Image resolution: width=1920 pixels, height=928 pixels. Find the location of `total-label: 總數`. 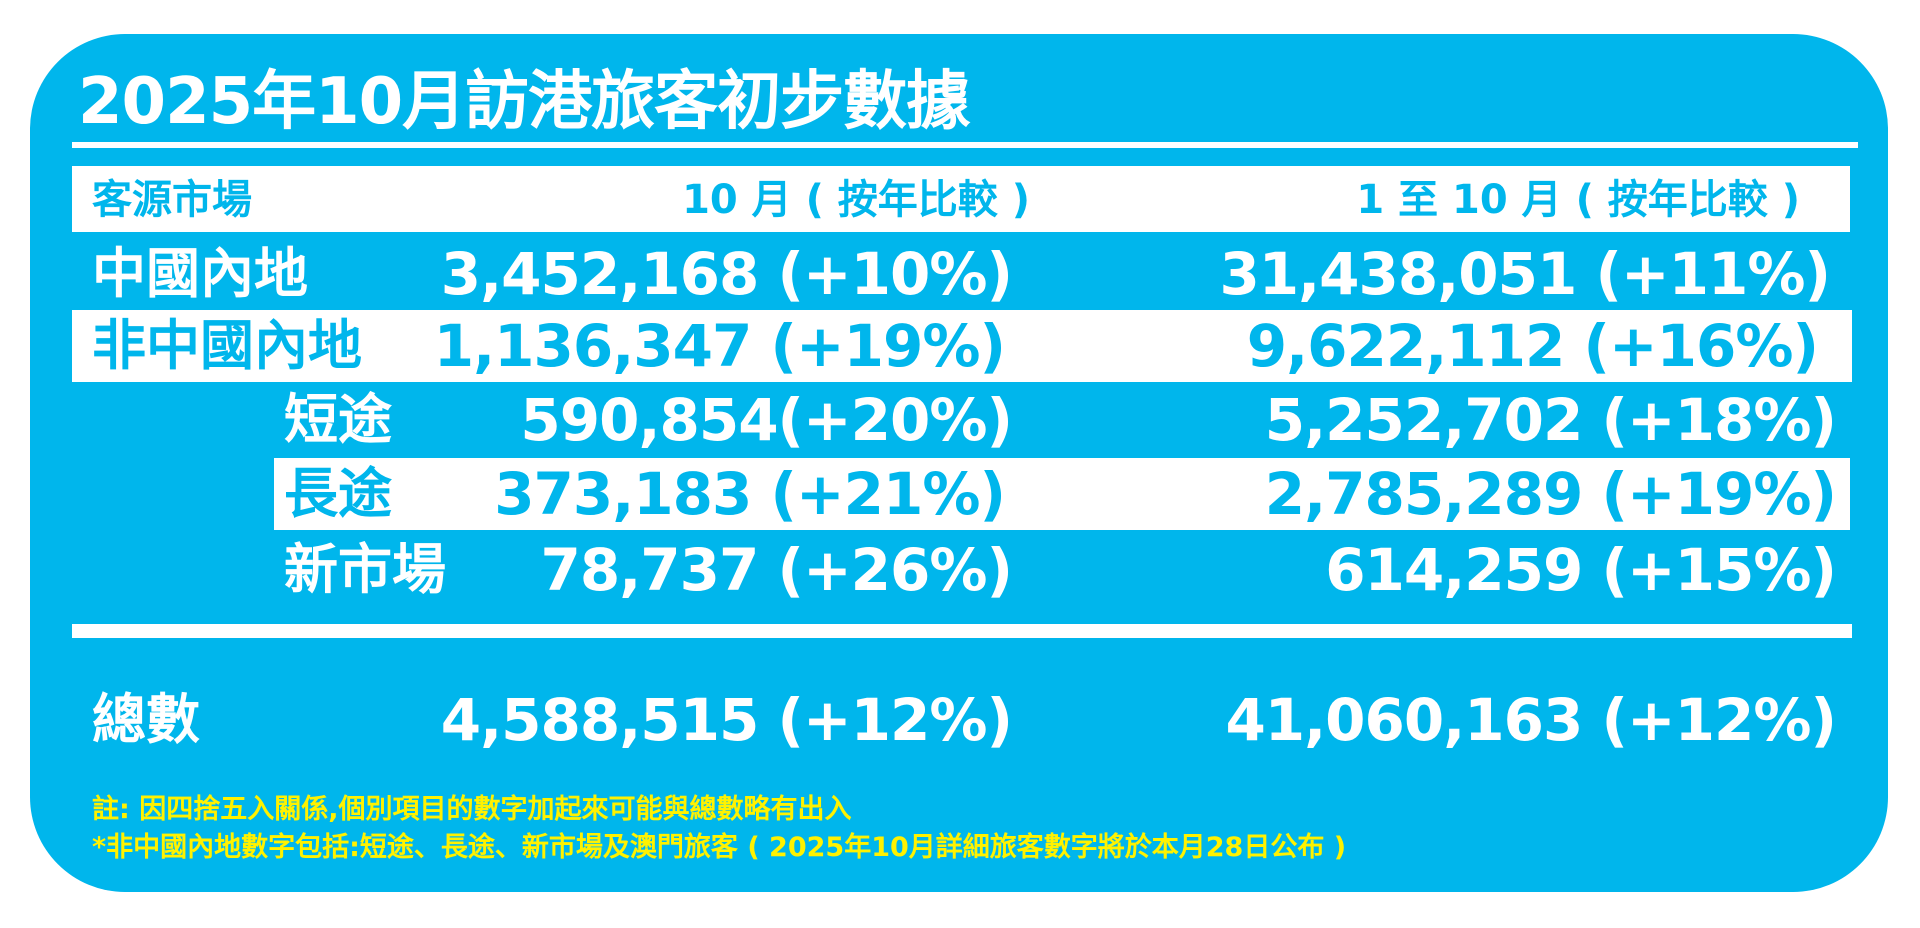

total-label: 總數 is located at coordinates (146, 719).